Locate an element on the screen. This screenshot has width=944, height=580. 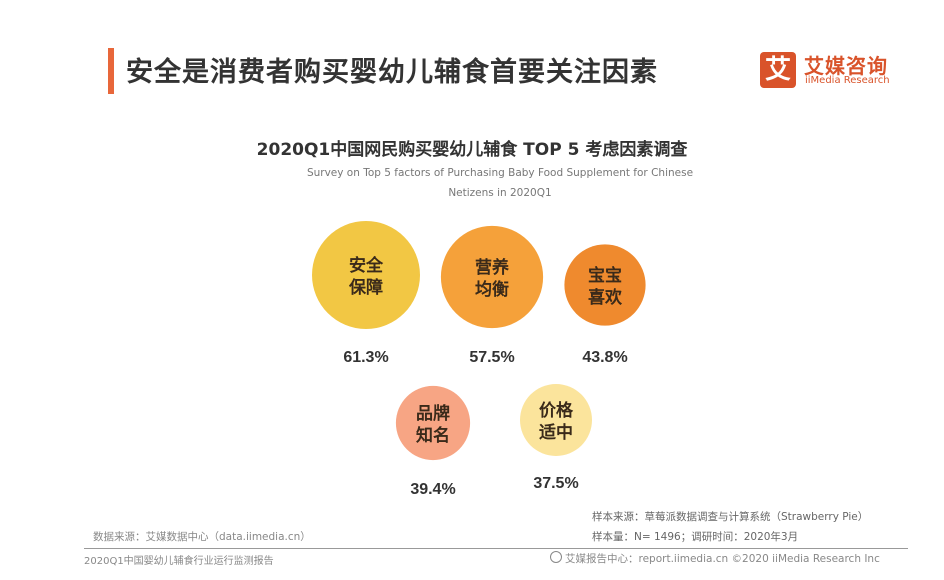
bubble-label-line2: 保障 is located at coordinates (365, 287).